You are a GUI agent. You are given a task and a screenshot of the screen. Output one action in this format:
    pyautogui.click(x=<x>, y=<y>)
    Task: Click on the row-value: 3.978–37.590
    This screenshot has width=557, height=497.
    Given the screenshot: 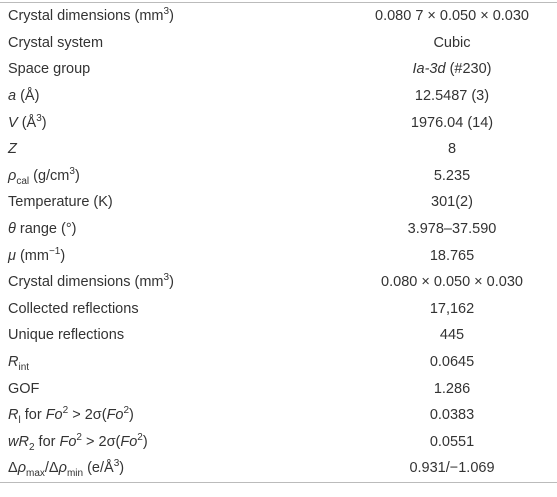 What is the action you would take?
    pyautogui.click(x=452, y=229)
    